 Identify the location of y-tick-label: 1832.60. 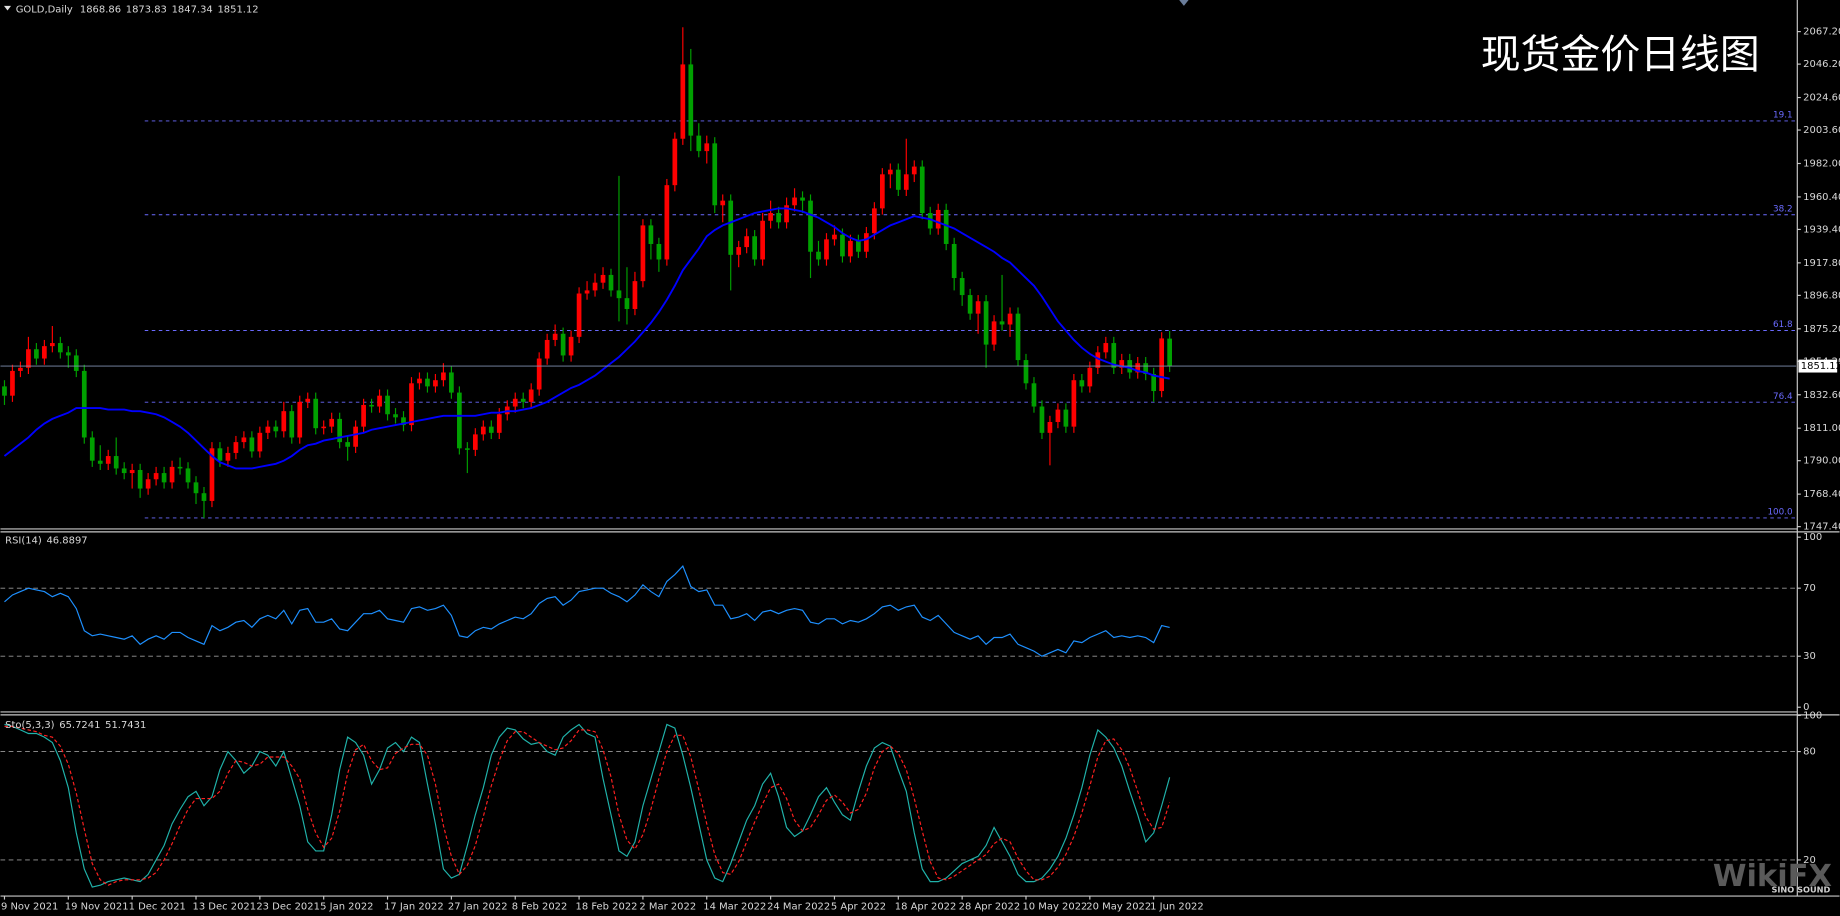
(1821, 395).